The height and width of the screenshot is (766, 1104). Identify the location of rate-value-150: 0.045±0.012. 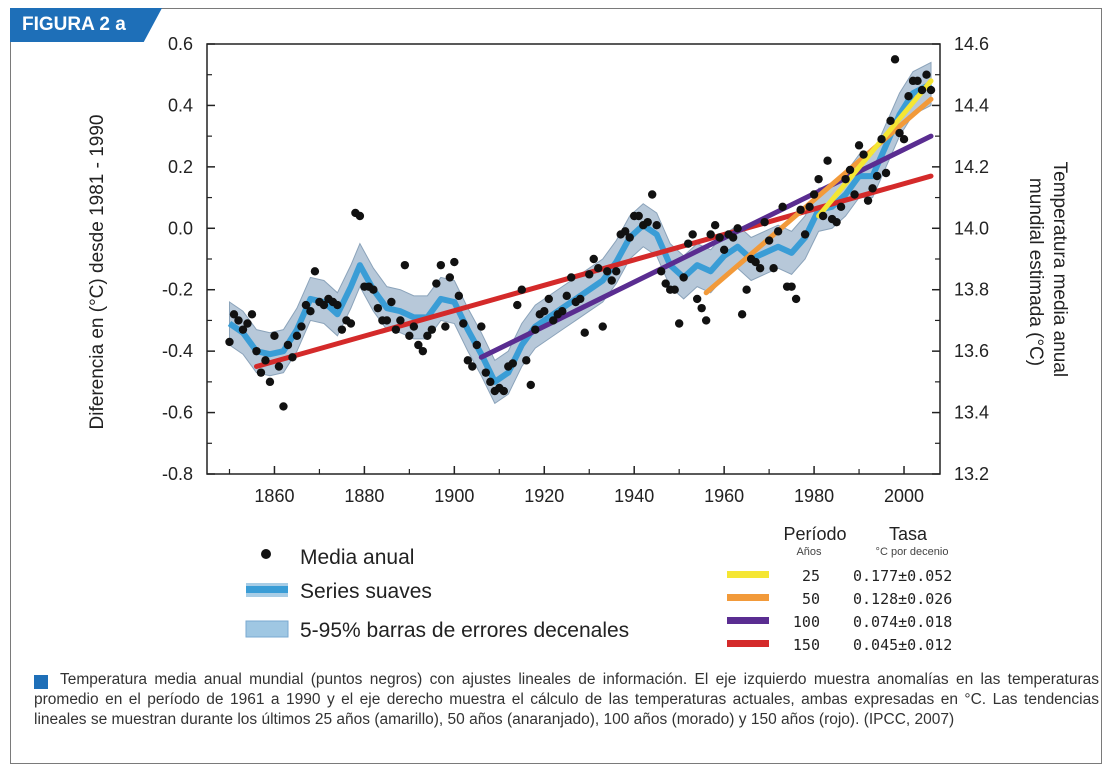
(902, 645).